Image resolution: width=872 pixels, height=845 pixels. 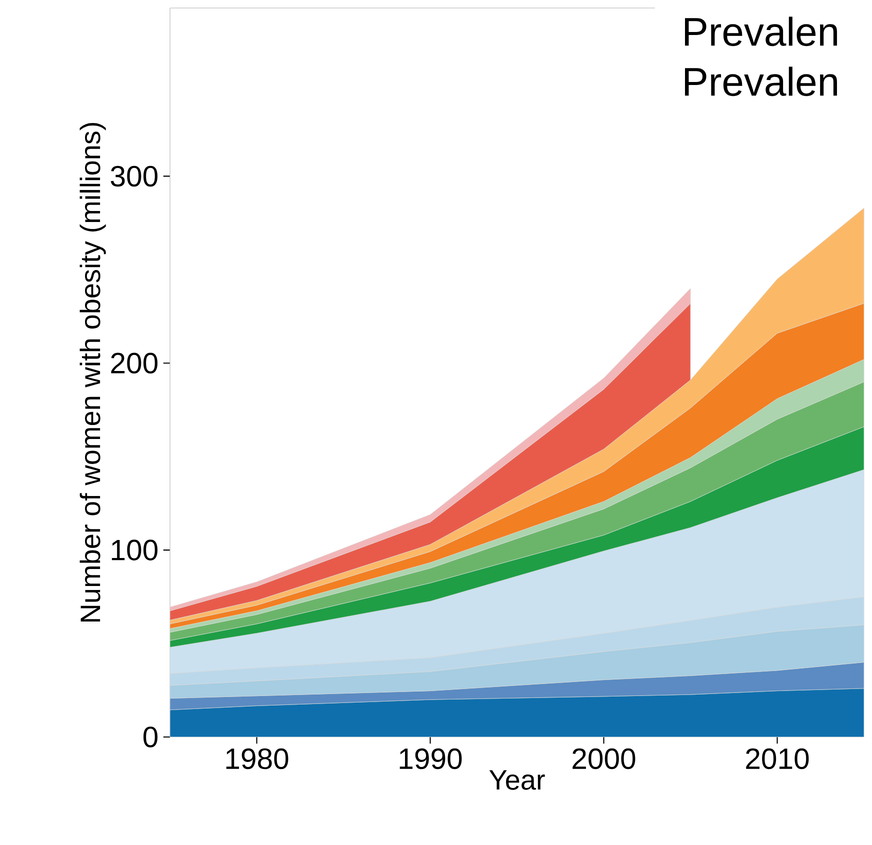 What do you see at coordinates (93, 372) in the screenshot?
I see `y-axis-title: Number of women with obesity (millions)` at bounding box center [93, 372].